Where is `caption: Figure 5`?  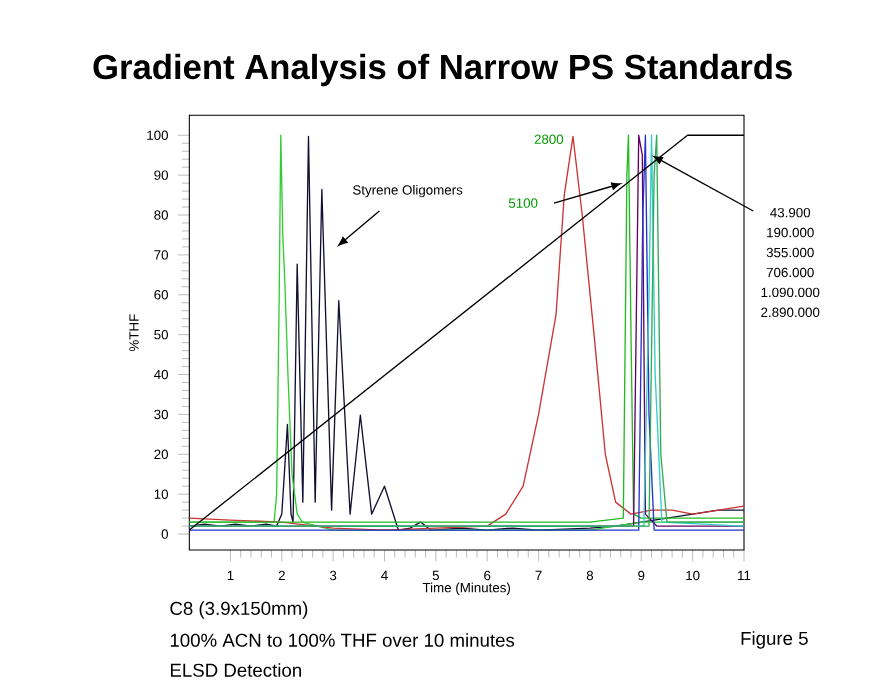 caption: Figure 5 is located at coordinates (774, 640).